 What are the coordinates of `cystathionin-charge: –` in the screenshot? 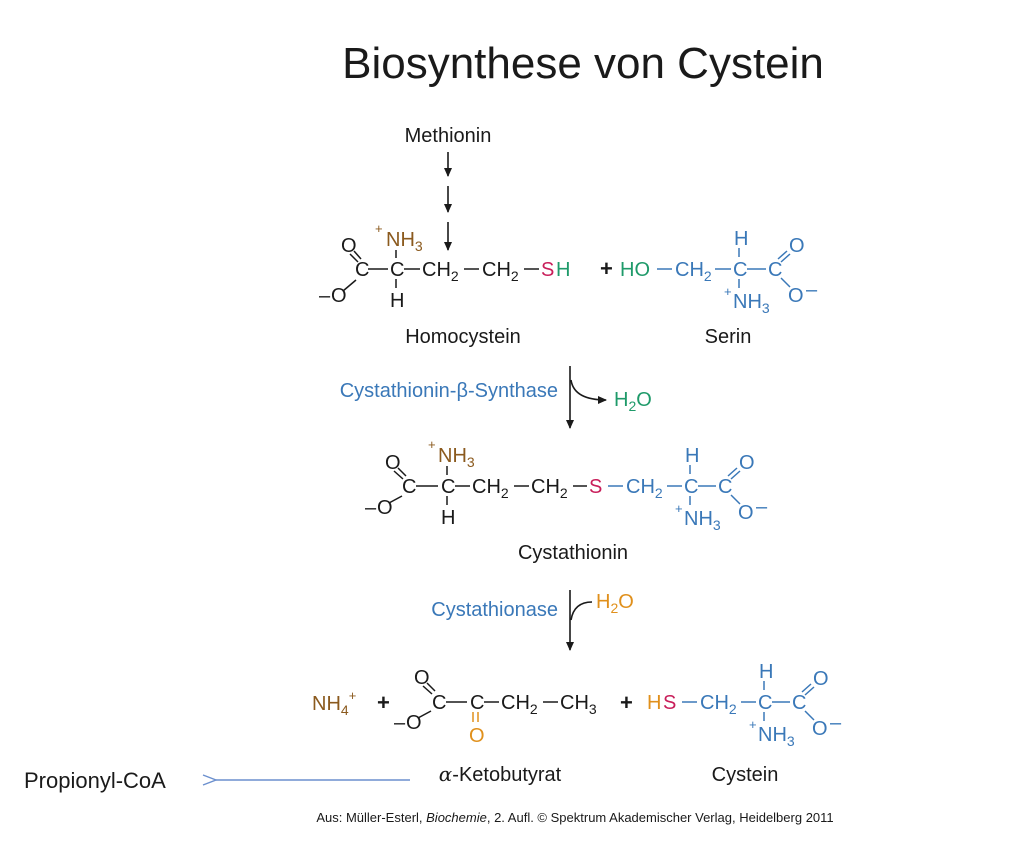 It's located at (371, 508).